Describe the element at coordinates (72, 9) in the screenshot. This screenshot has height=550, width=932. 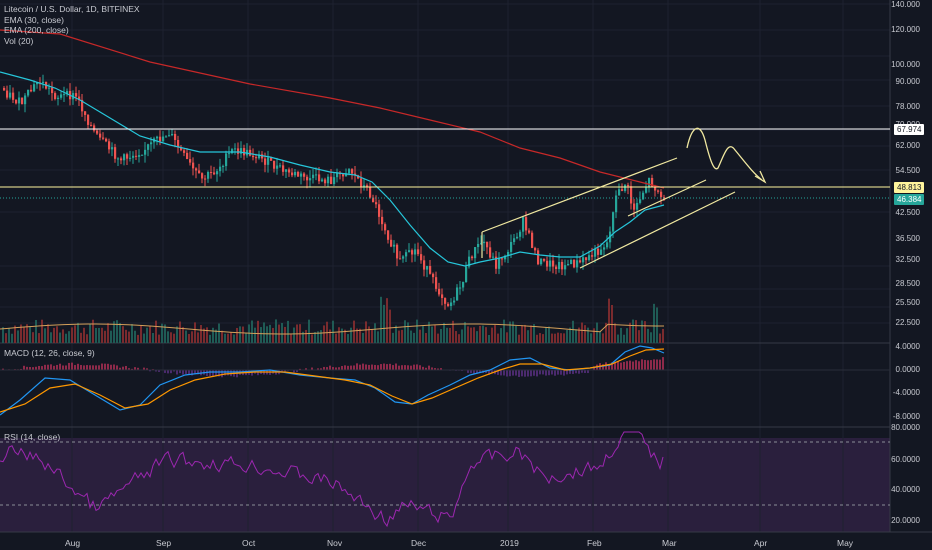
I see `symbol-title: Litecoin / U.S. Dollar, 1D, BITFINEX` at that location.